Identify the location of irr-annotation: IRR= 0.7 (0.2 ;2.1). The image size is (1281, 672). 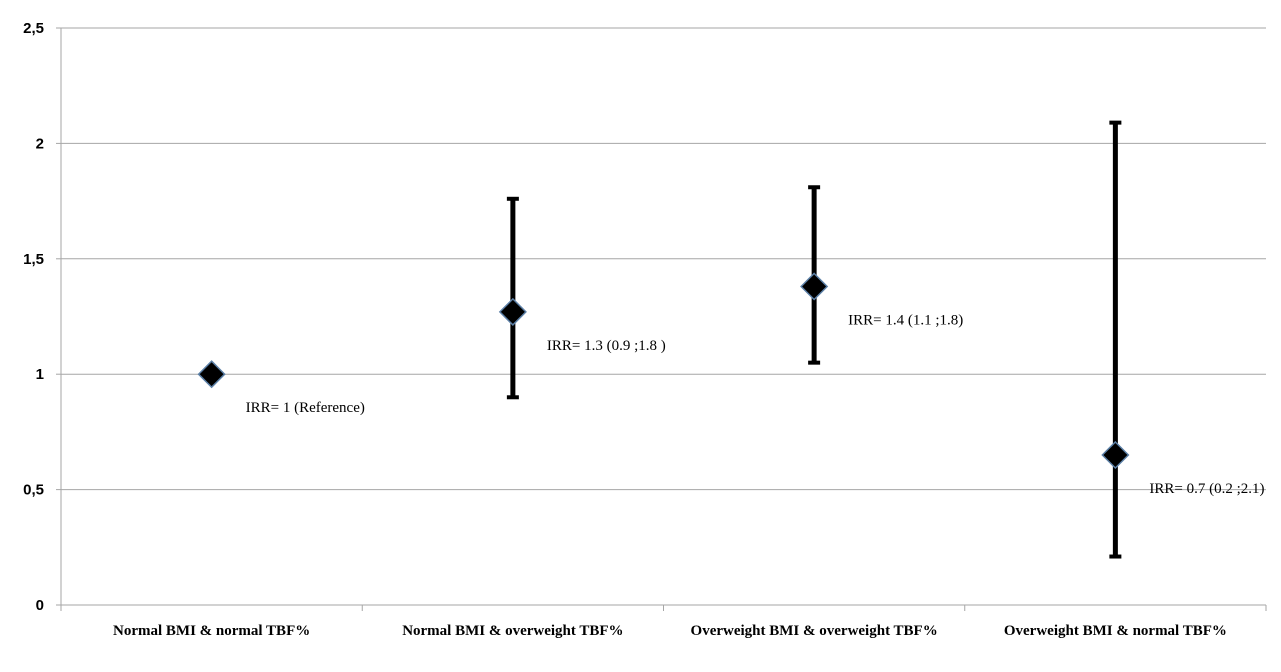
(1206, 489).